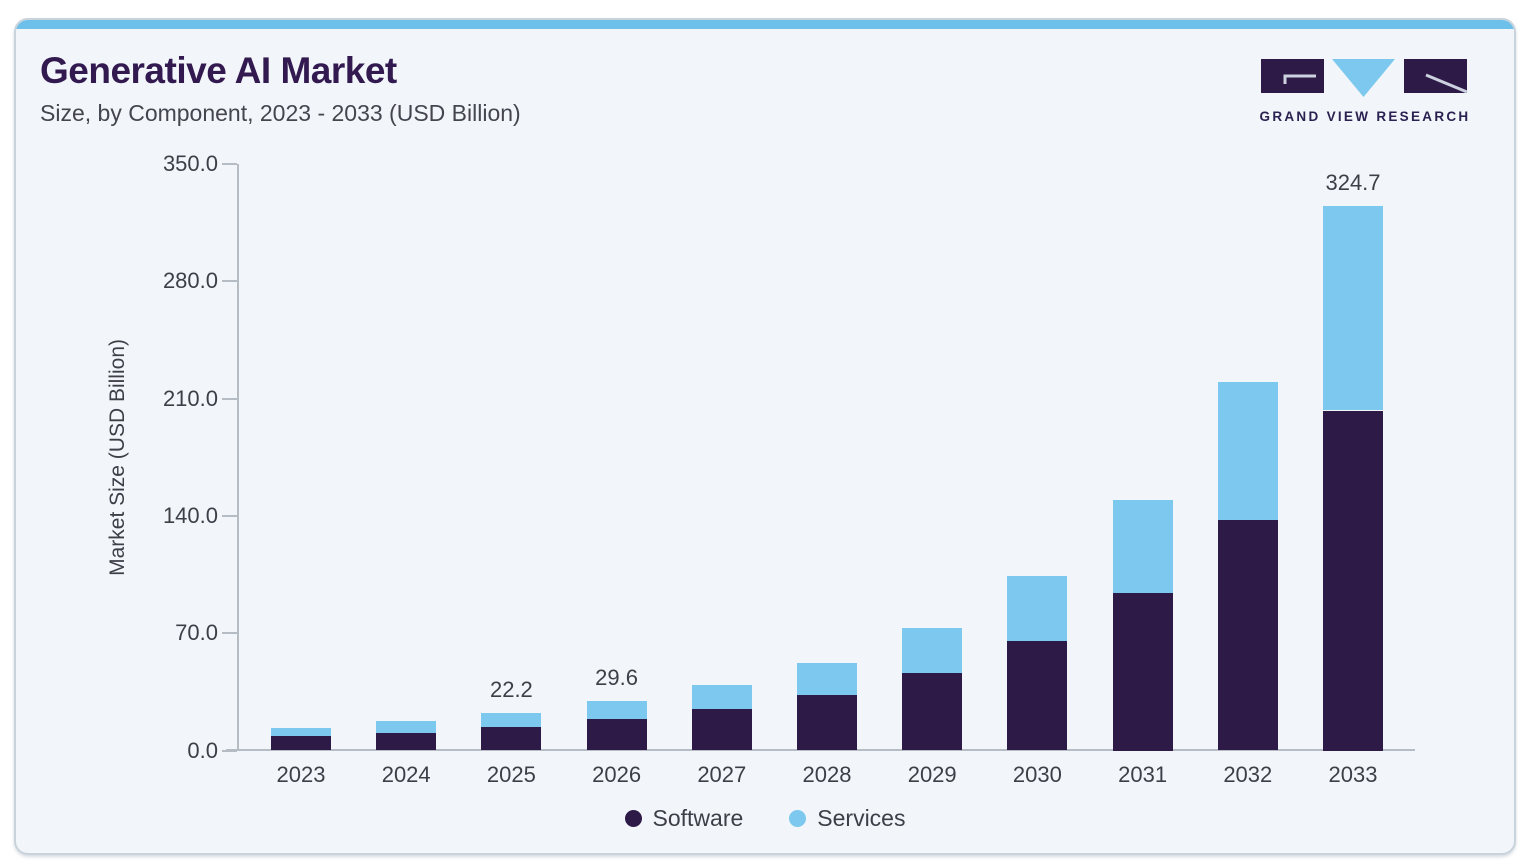 This screenshot has width=1530, height=866. Describe the element at coordinates (765, 24) in the screenshot. I see `card-top-accent` at that location.